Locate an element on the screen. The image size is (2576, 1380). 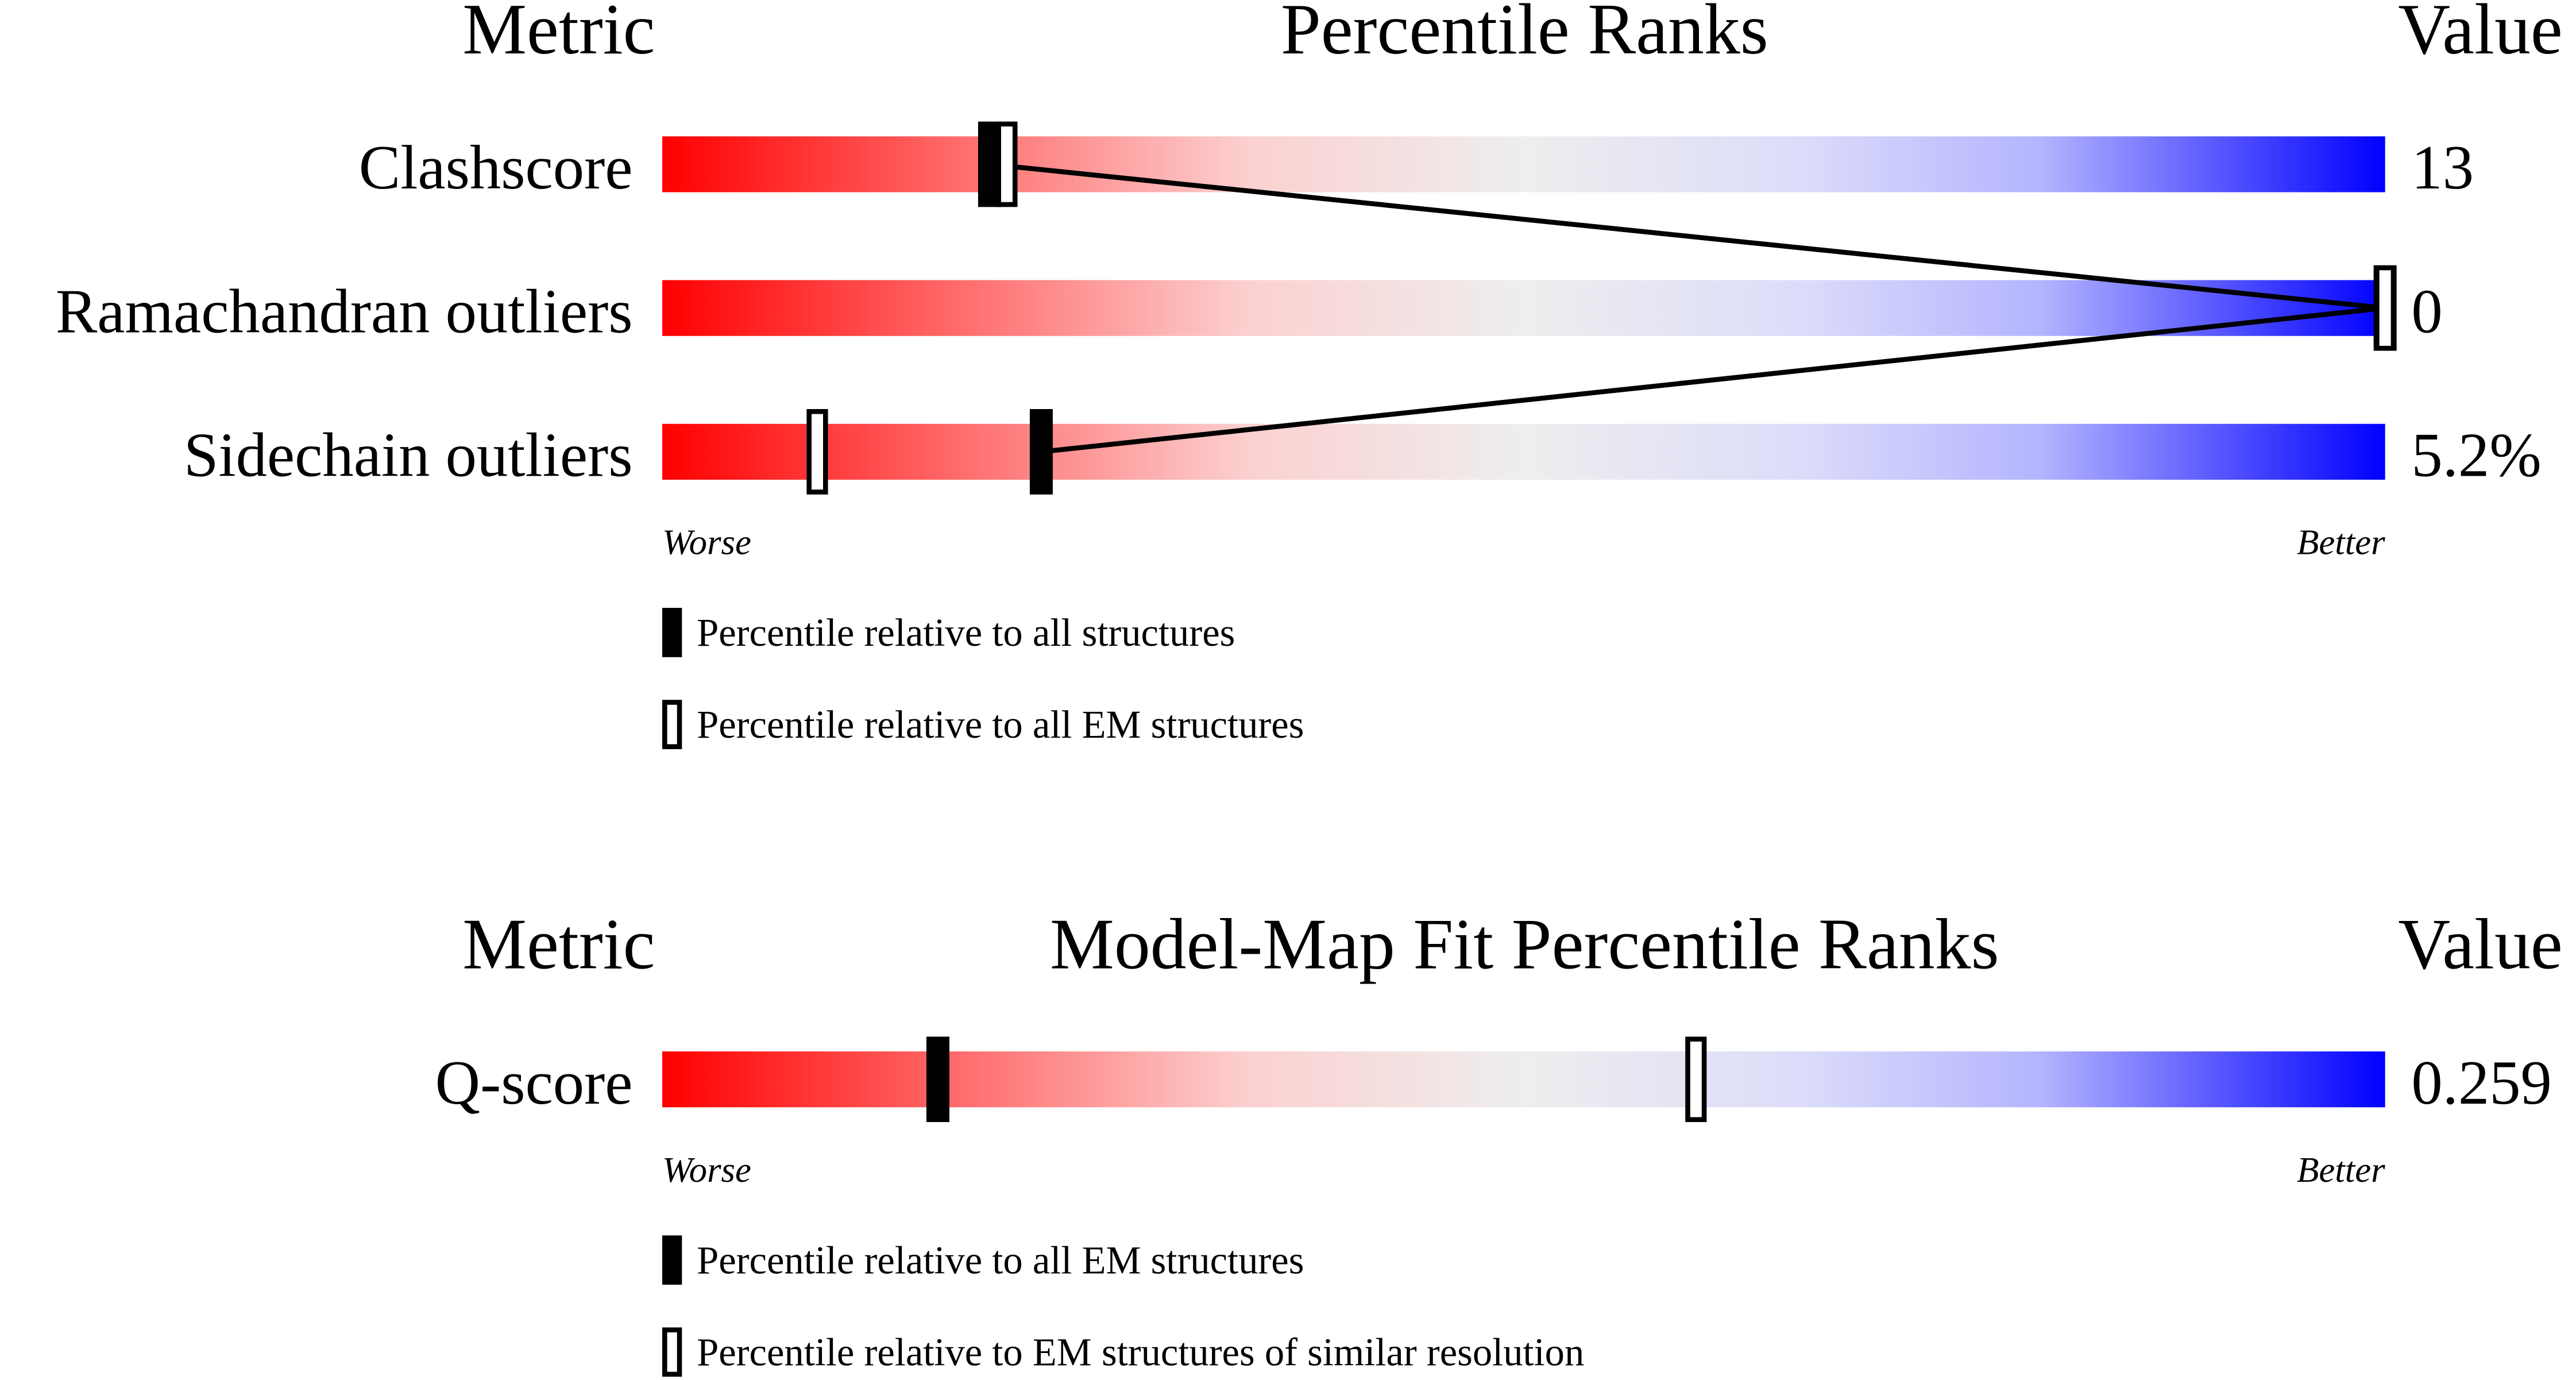
metric-value: 5.2% is located at coordinates (2476, 455).